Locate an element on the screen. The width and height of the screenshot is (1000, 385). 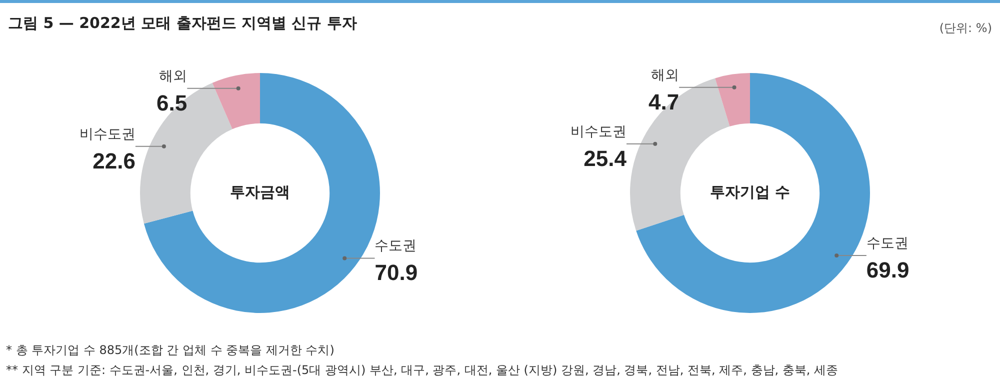
data-label: 4.7 is located at coordinates (664, 101).